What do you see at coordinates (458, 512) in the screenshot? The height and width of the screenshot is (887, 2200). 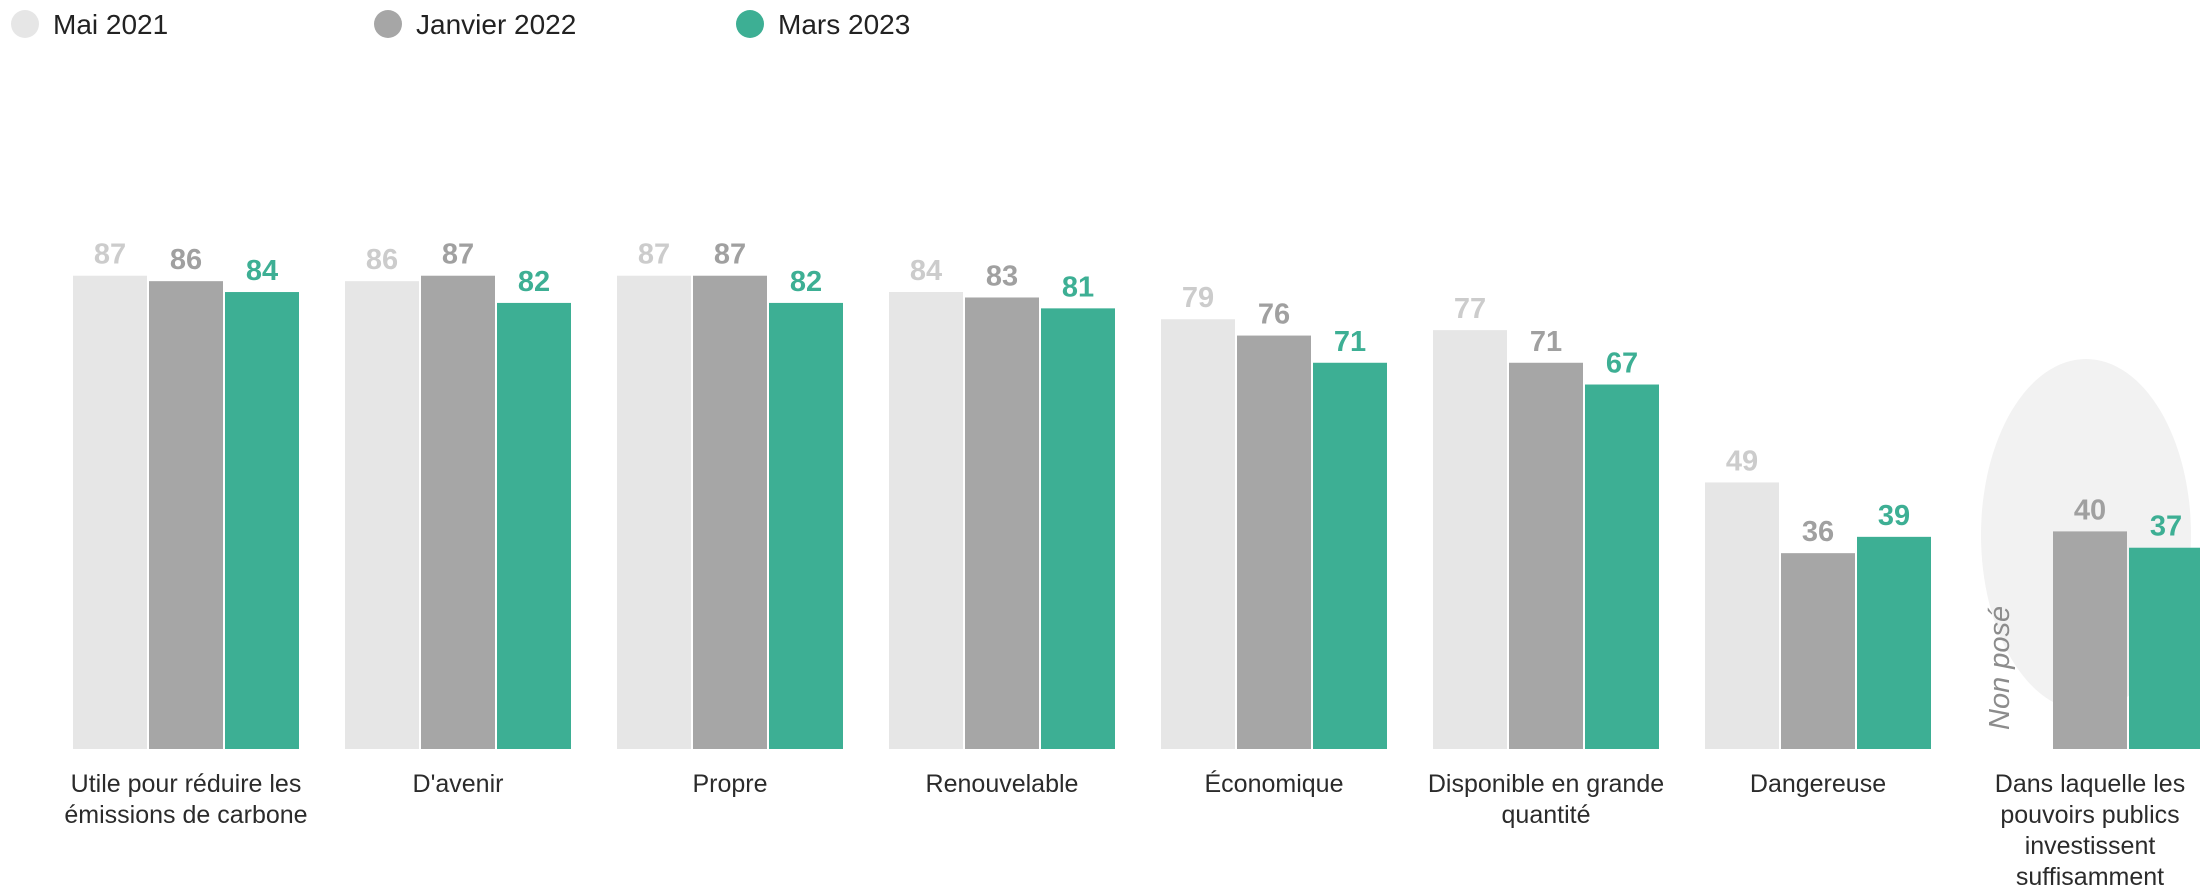 I see `bar-d-avenir-janvier-2022` at bounding box center [458, 512].